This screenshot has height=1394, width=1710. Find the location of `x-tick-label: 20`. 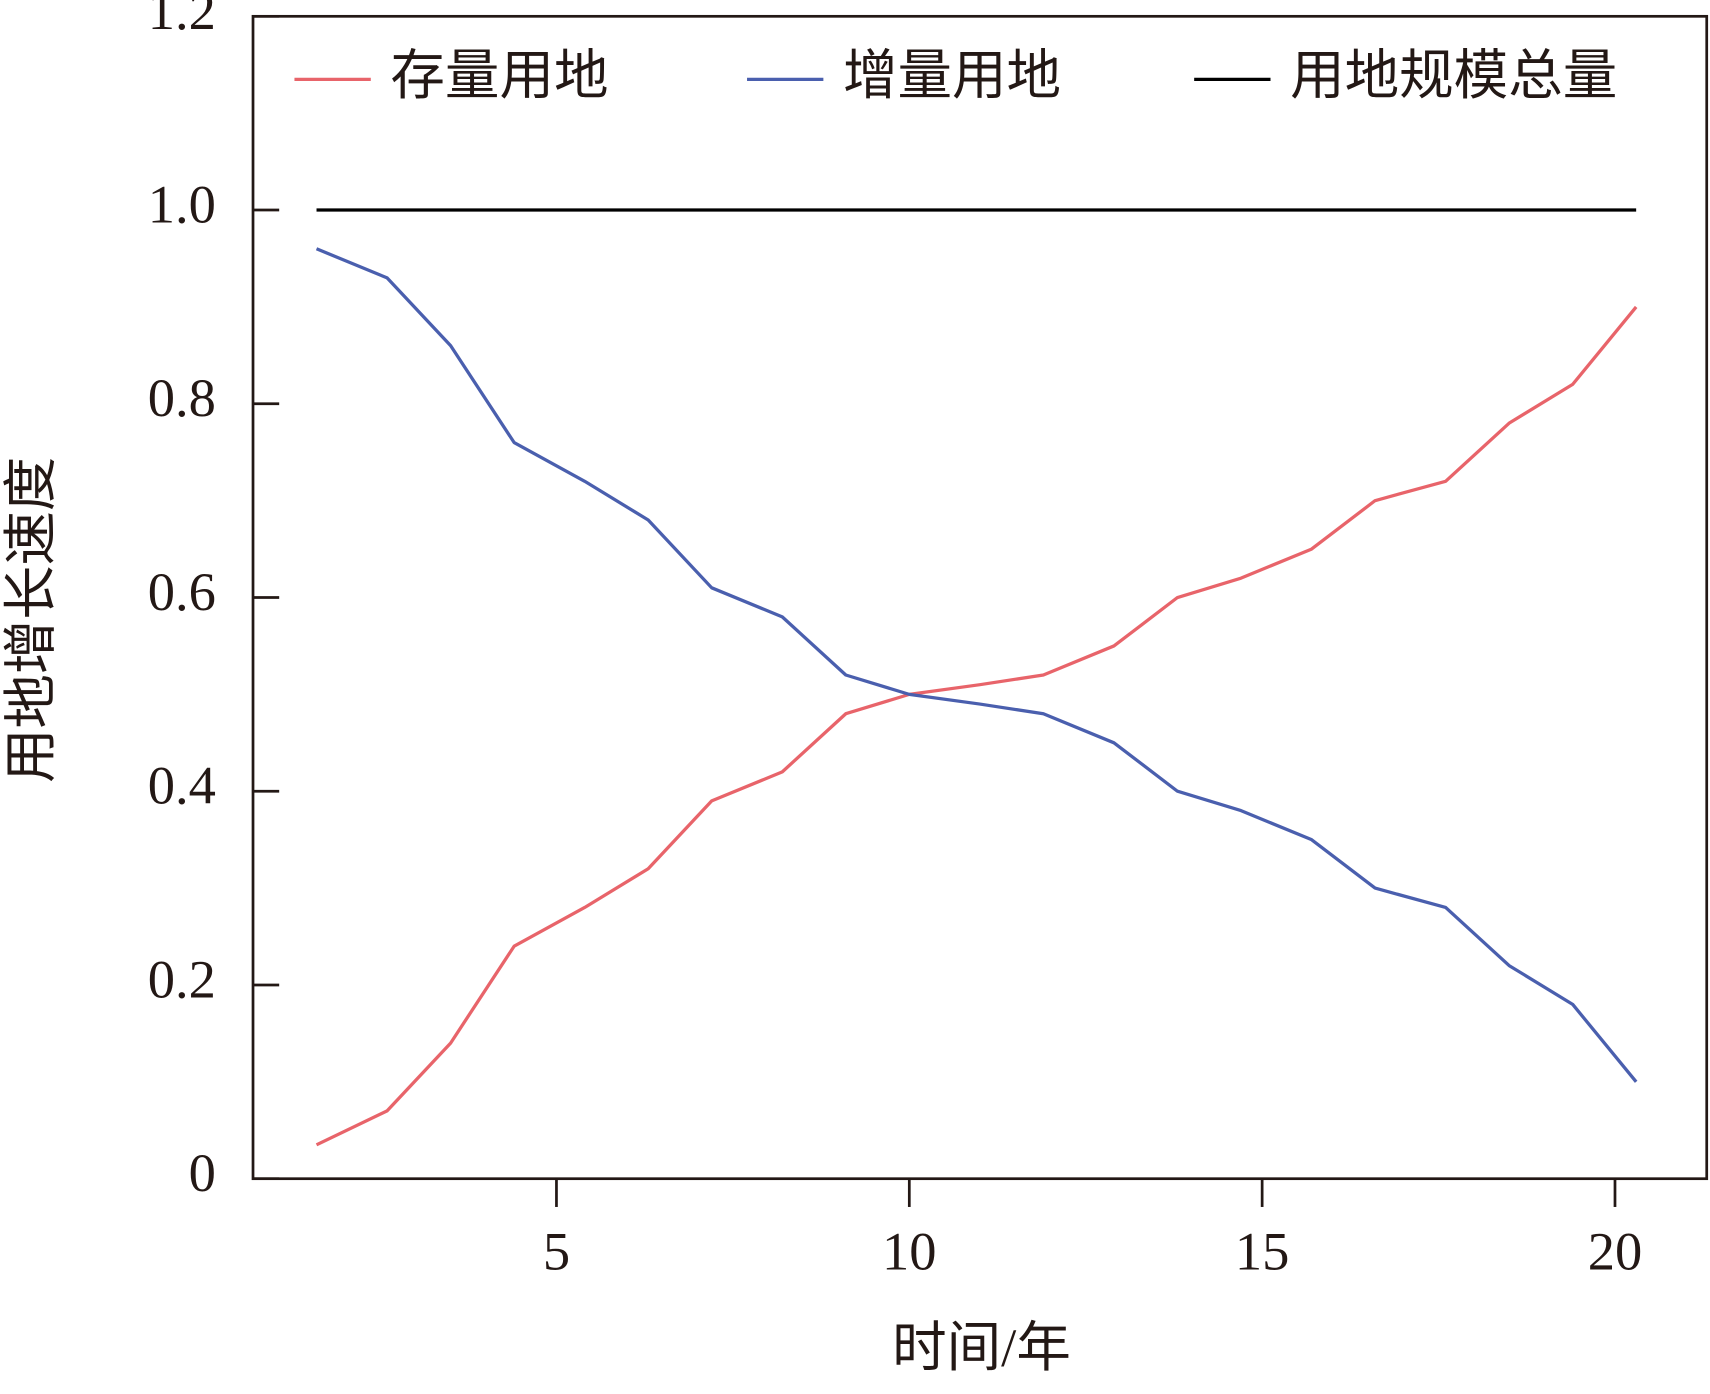

x-tick-label: 20 is located at coordinates (1615, 1251).